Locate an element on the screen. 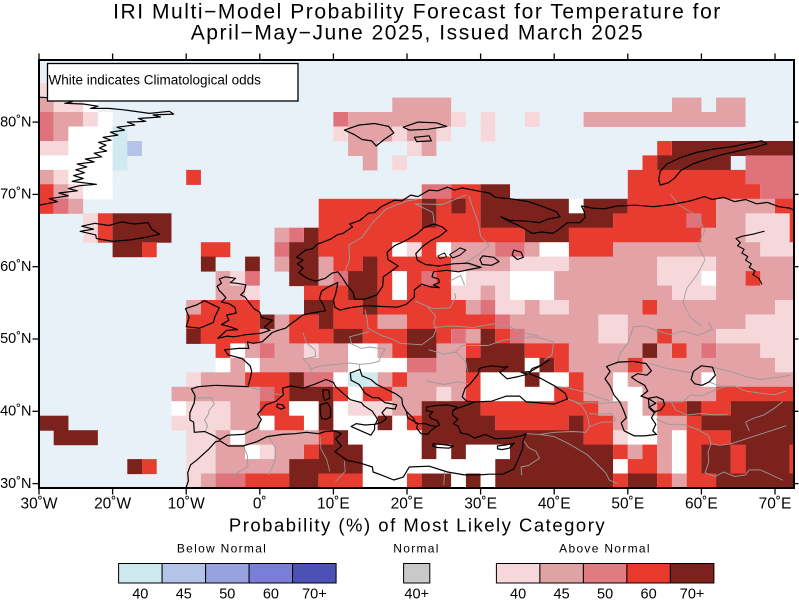 This screenshot has width=799, height=604. svg-text: 40˚N is located at coordinates (15, 412).